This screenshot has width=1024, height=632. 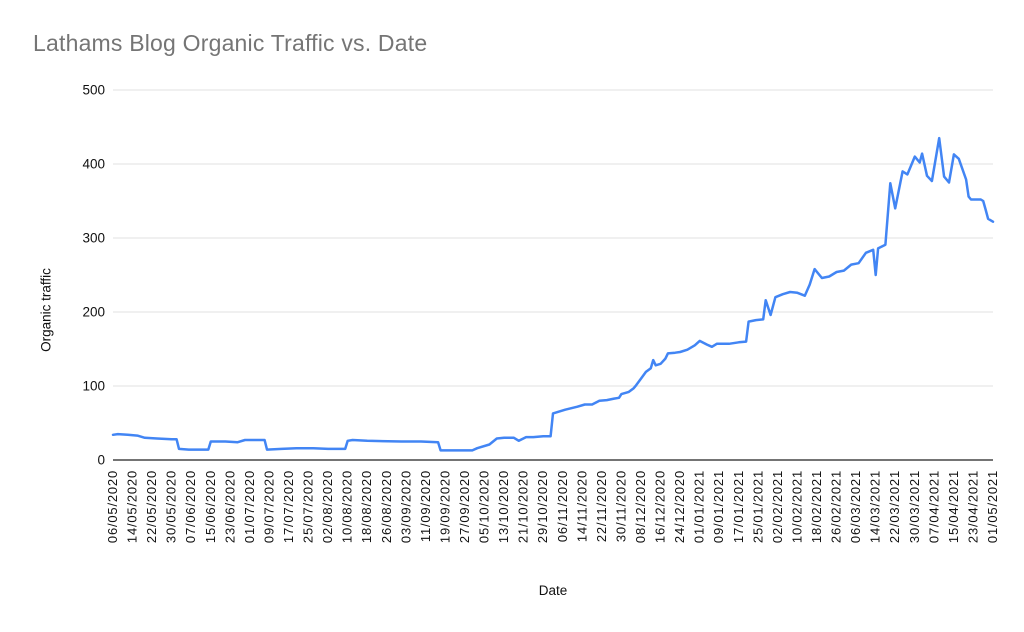 What do you see at coordinates (836, 506) in the screenshot?
I see `x-tick-label: 26/02/2021` at bounding box center [836, 506].